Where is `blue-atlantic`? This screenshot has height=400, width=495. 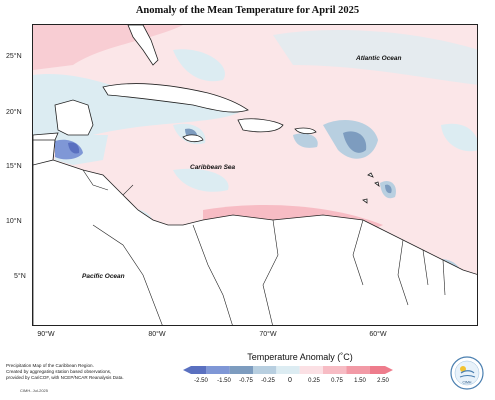 blue-atlantic is located at coordinates (375, 57).